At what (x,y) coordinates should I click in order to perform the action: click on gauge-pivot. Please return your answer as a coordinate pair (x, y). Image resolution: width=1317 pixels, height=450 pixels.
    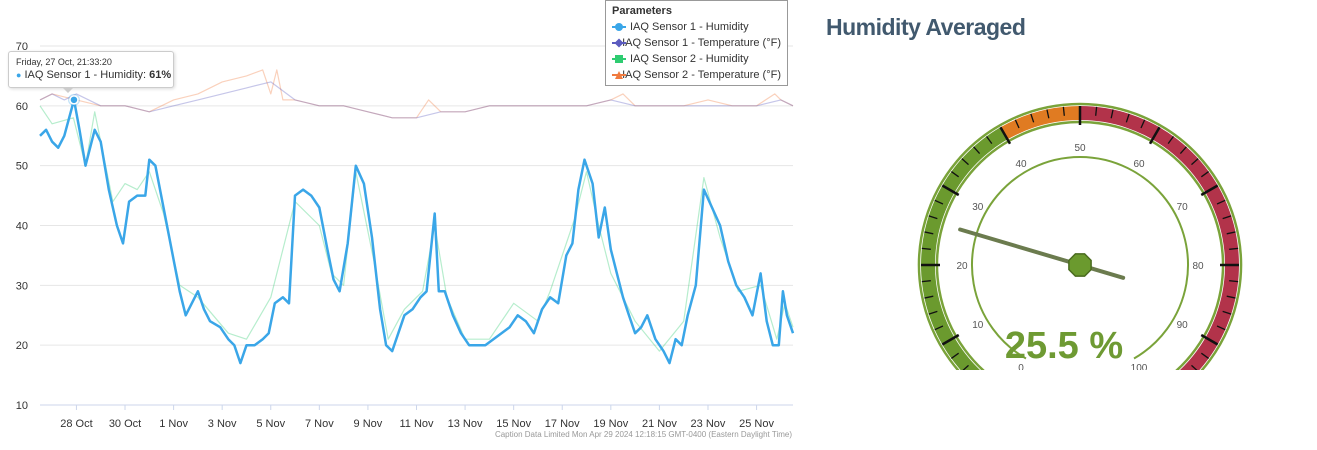
    Looking at the image, I should click on (1080, 265).